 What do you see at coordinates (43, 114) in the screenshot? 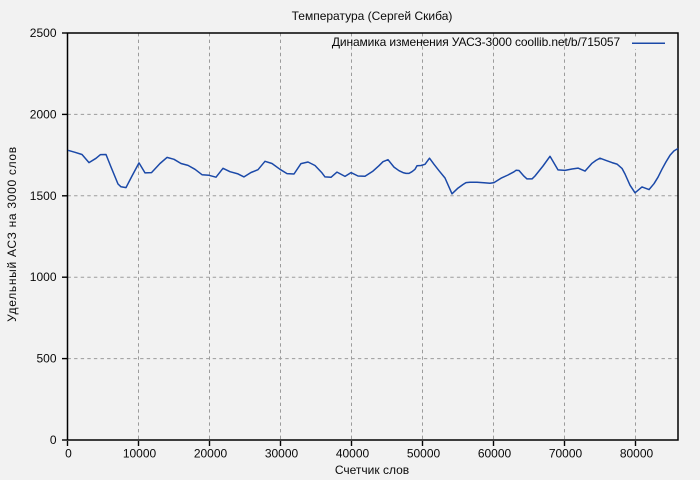
I see `svg-text: 2000` at bounding box center [43, 114].